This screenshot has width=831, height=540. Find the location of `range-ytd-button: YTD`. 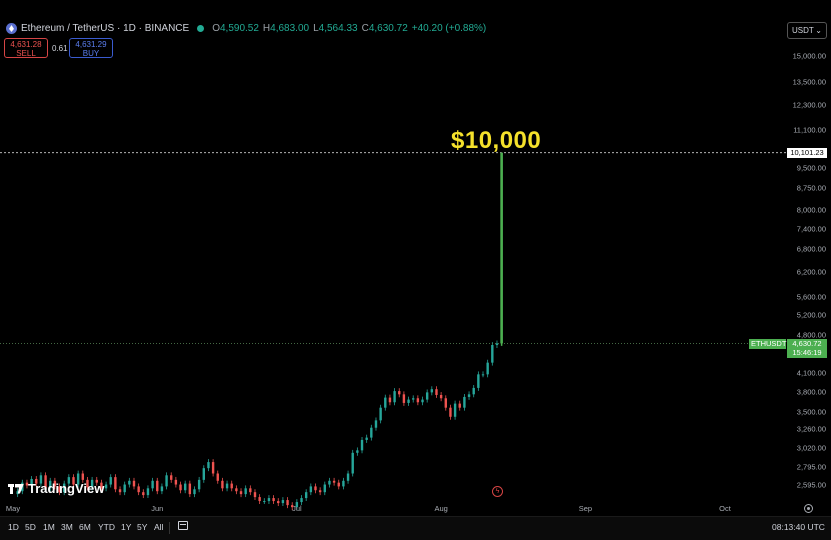

range-ytd-button: YTD is located at coordinates (106, 527).